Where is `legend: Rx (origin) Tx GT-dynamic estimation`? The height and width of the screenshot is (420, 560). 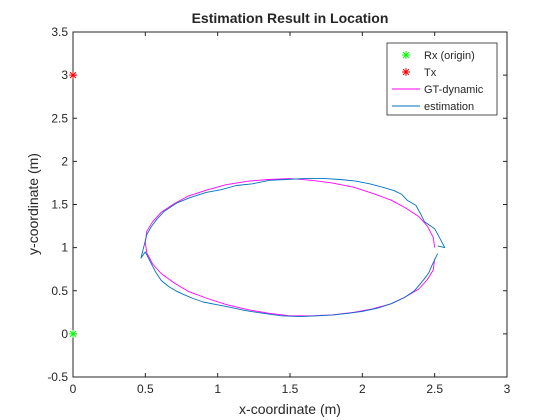 legend: Rx (origin) Tx GT-dynamic estimation is located at coordinates (442, 79).